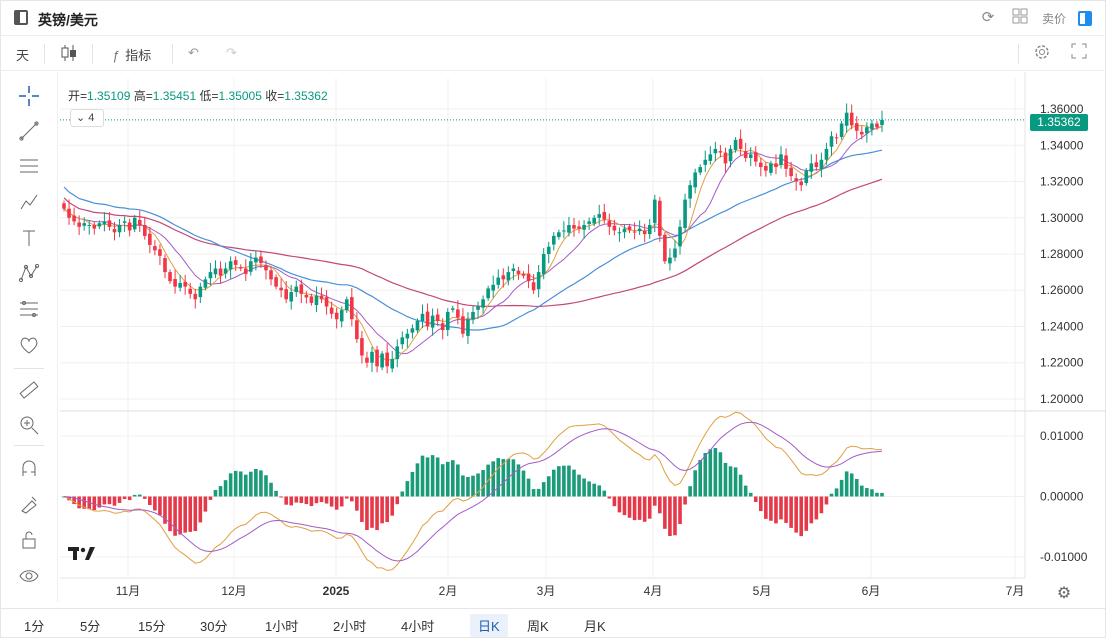  Describe the element at coordinates (282, 626) in the screenshot. I see `interval-option-4: 1小时` at that location.